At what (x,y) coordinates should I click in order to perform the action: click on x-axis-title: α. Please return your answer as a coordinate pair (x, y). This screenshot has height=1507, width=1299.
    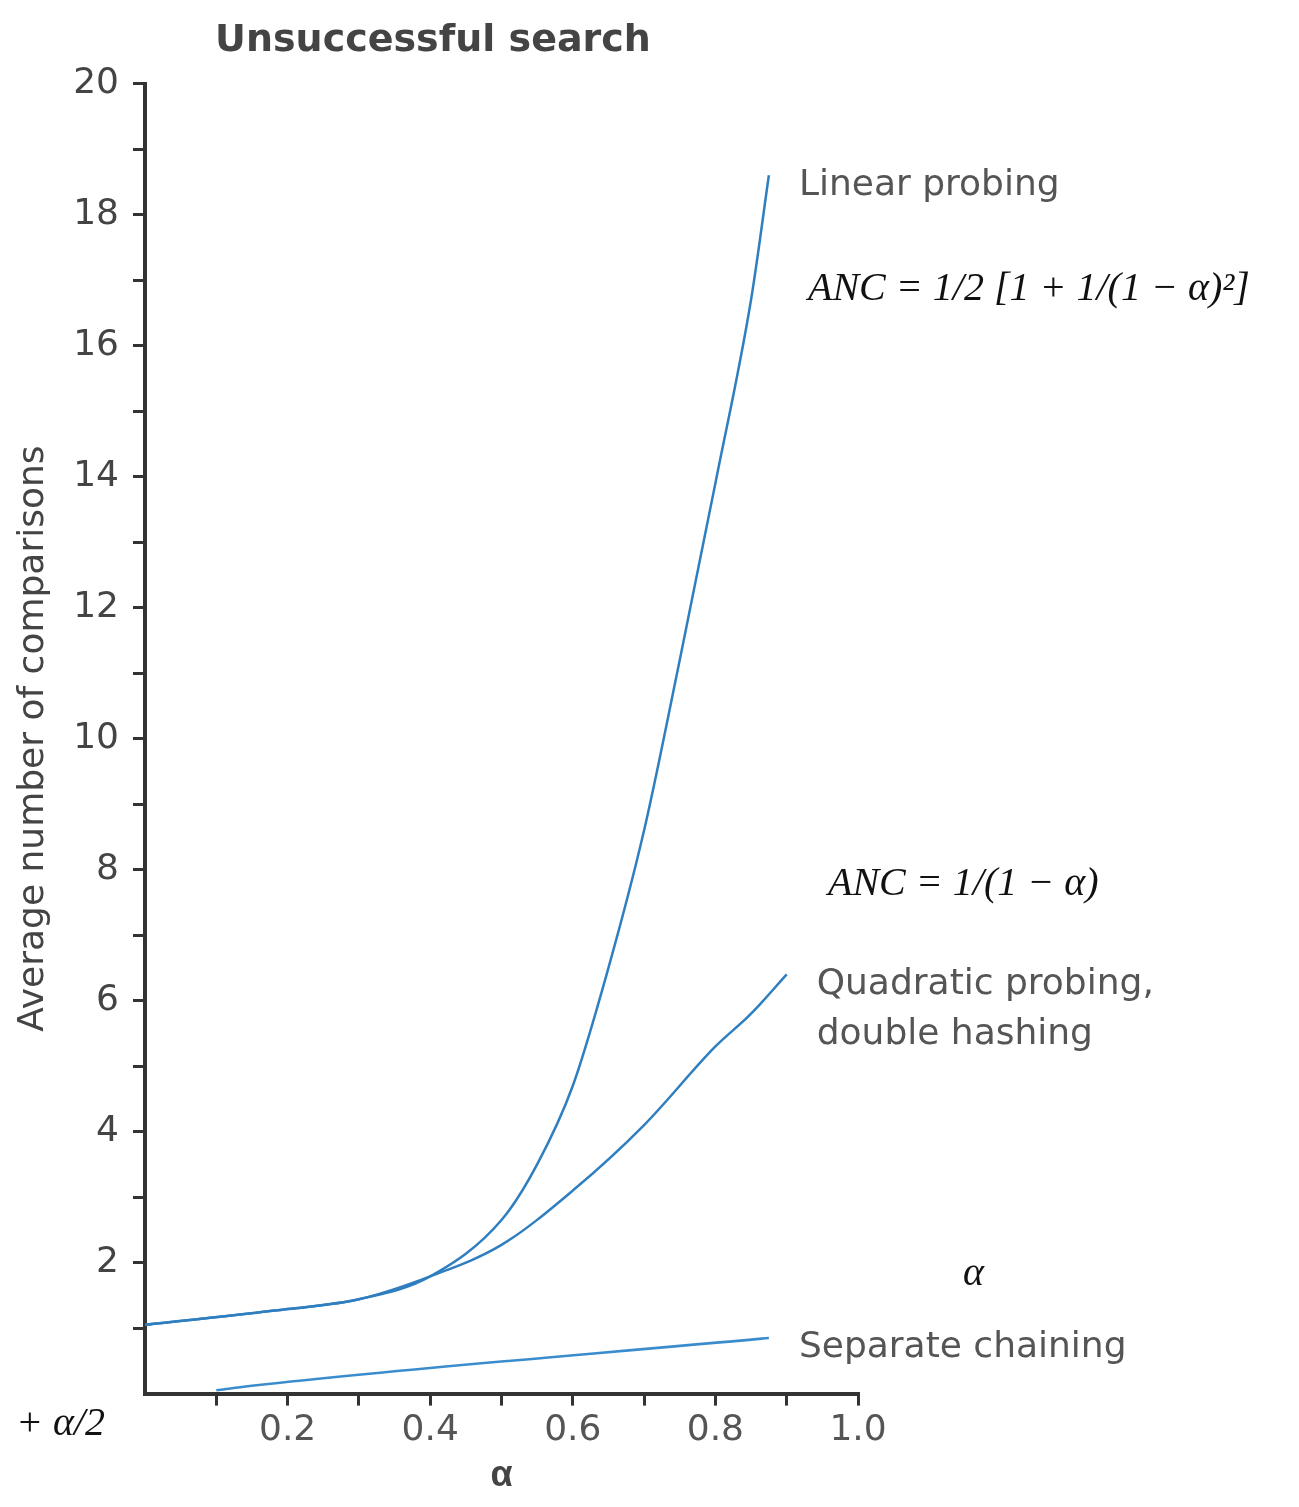
    Looking at the image, I should click on (501, 1474).